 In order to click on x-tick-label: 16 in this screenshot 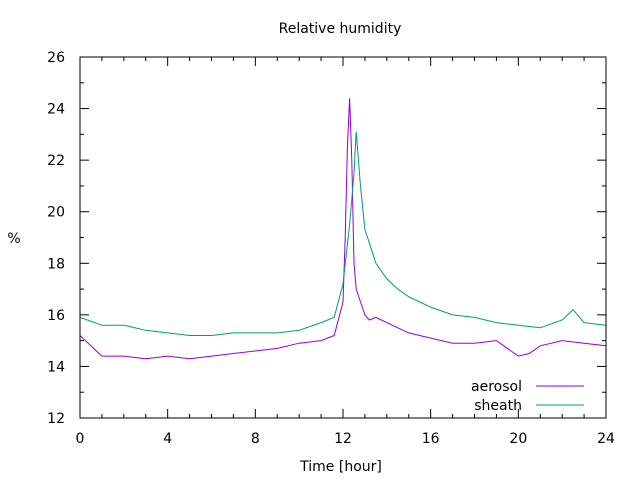, I will do `click(431, 439)`.